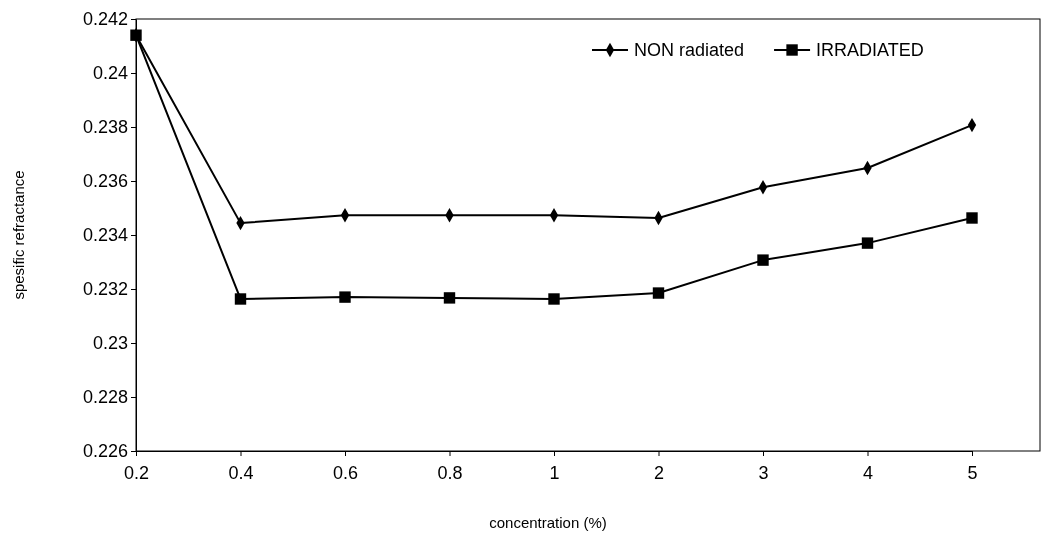  Describe the element at coordinates (110, 343) in the screenshot. I see `y-tick-label: 0.23` at that location.